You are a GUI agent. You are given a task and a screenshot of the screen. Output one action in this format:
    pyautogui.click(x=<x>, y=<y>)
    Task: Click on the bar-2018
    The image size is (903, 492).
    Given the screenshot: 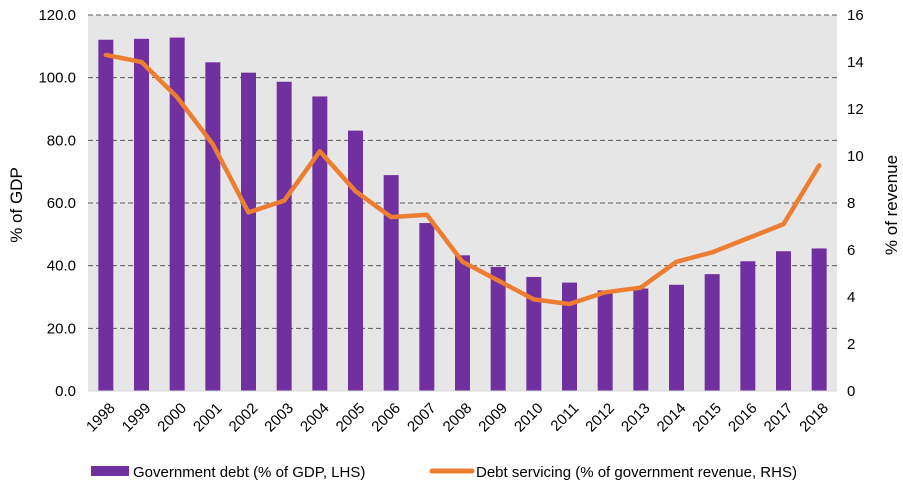 What is the action you would take?
    pyautogui.click(x=819, y=319)
    